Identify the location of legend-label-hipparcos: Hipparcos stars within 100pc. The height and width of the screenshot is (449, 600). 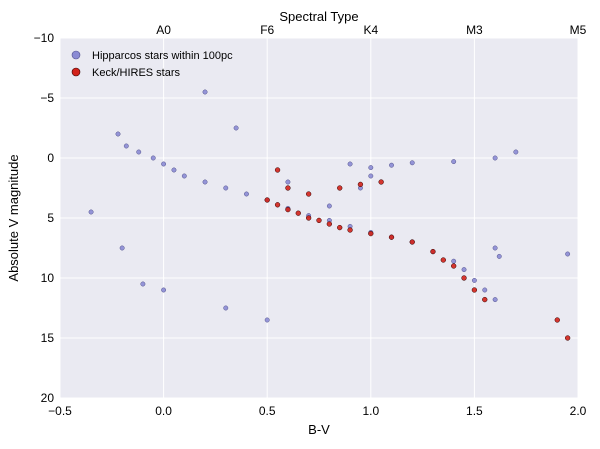
(162, 56).